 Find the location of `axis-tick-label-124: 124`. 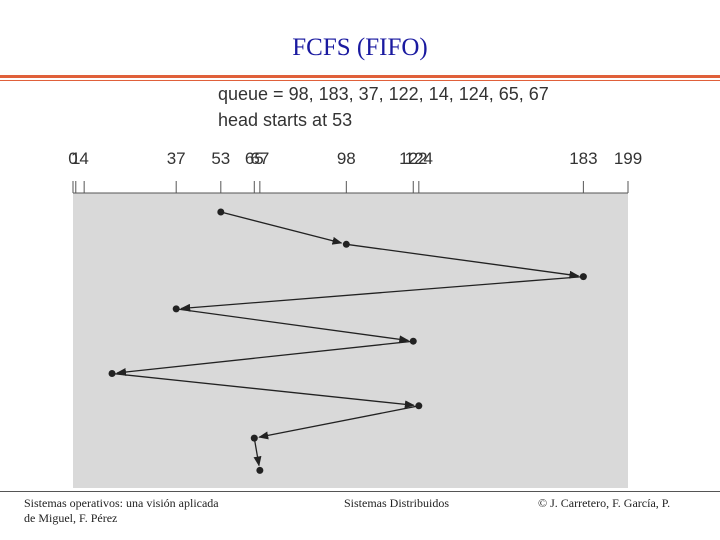

axis-tick-label-124: 124 is located at coordinates (419, 158).